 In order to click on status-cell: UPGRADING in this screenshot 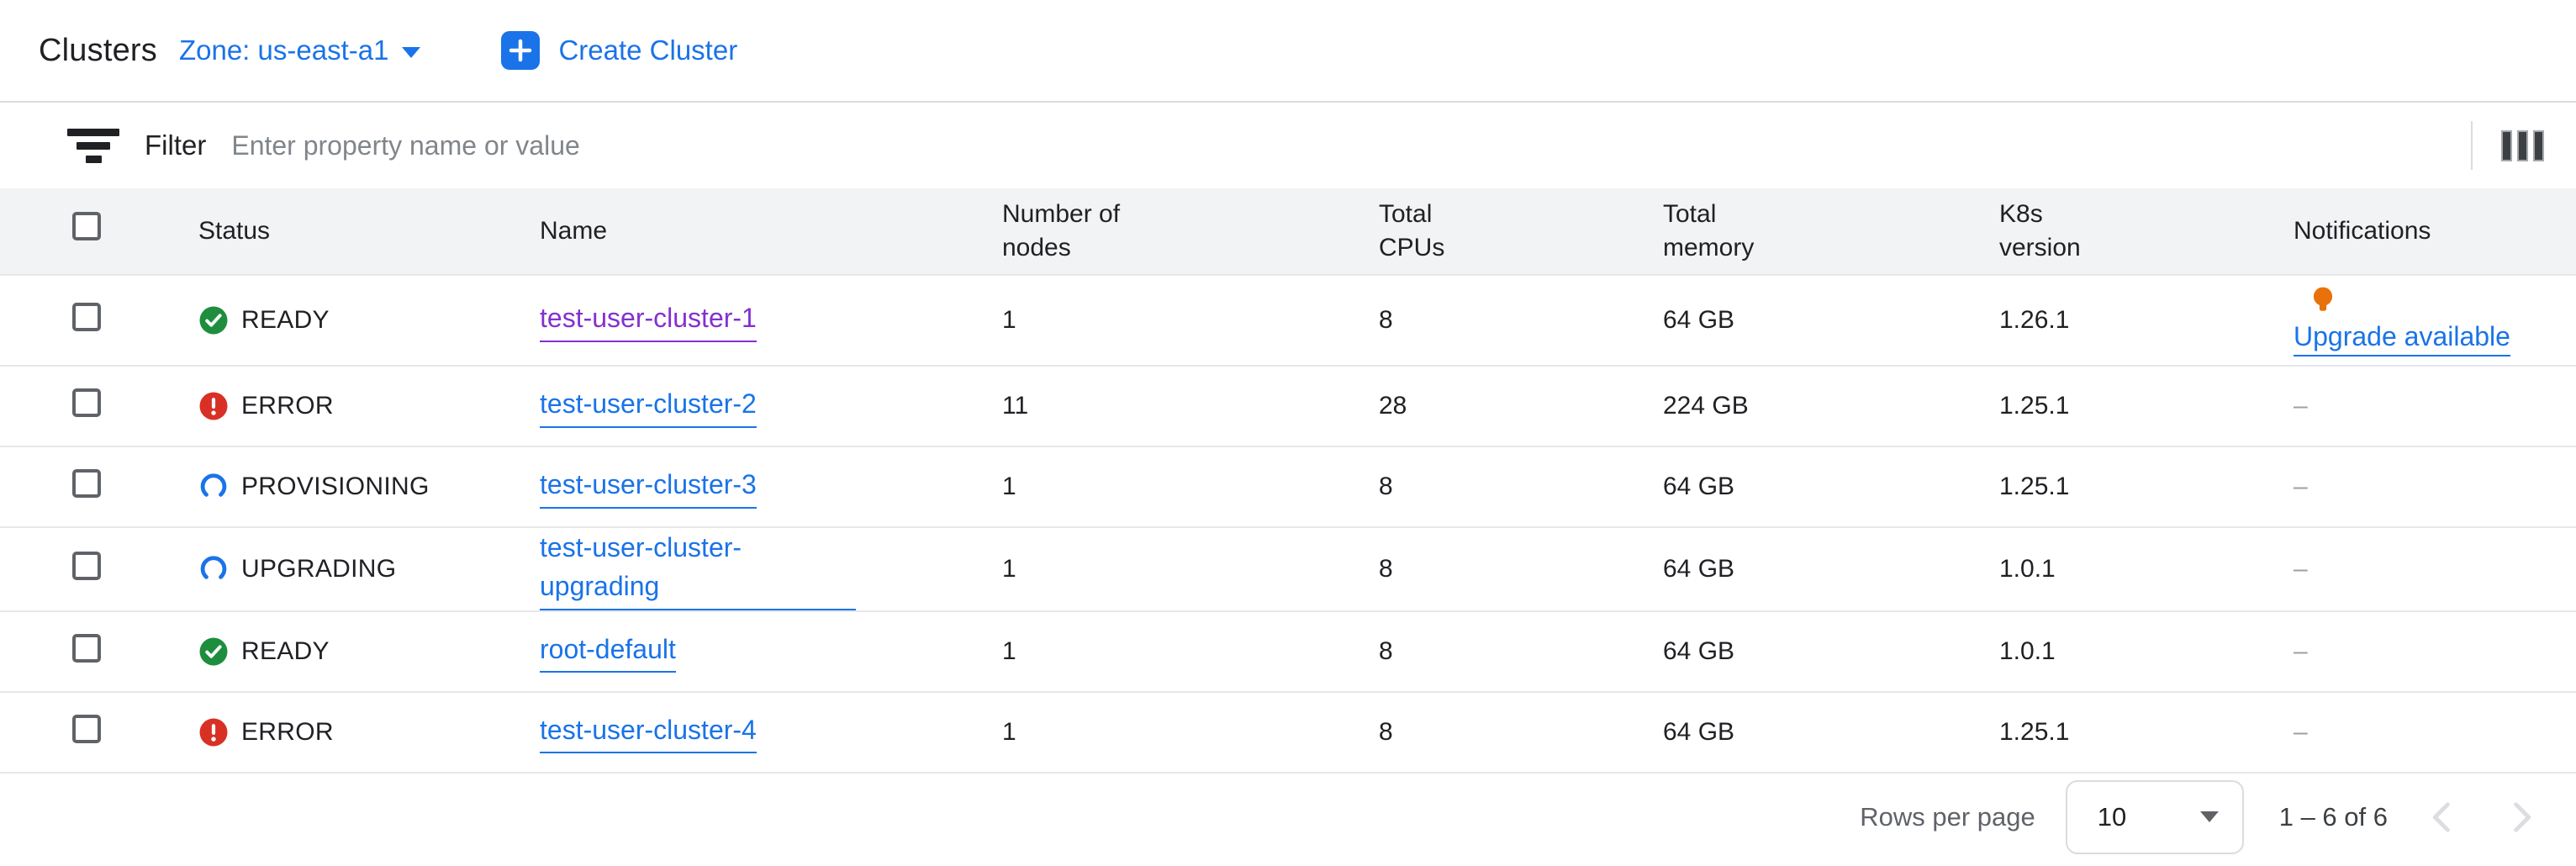, I will do `click(369, 569)`.